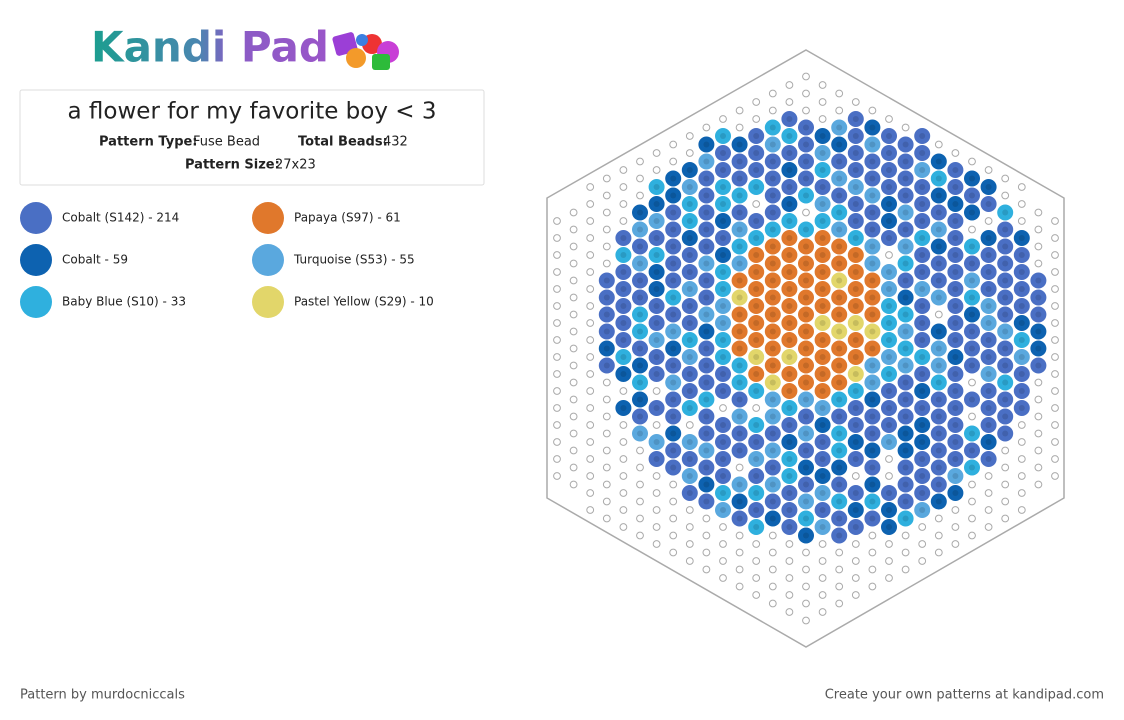 This screenshot has height=720, width=1124. What do you see at coordinates (964, 695) in the screenshot?
I see `footer-link: Create your own patterns at kandipad.com` at bounding box center [964, 695].